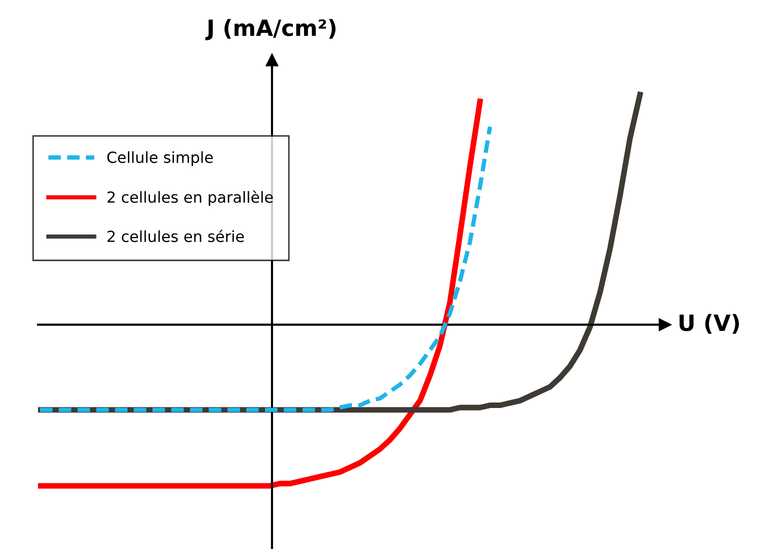 The image size is (771, 549). What do you see at coordinates (709, 324) in the screenshot?
I see `x-axis-title: U (V)` at bounding box center [709, 324].